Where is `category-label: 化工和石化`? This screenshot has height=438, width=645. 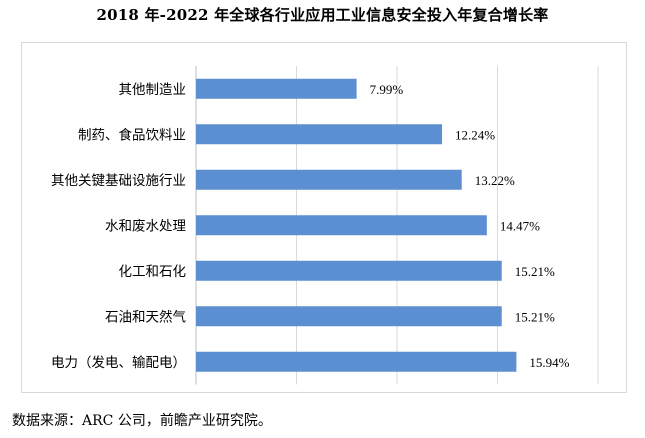
category-label: 化工和石化 is located at coordinates (153, 272).